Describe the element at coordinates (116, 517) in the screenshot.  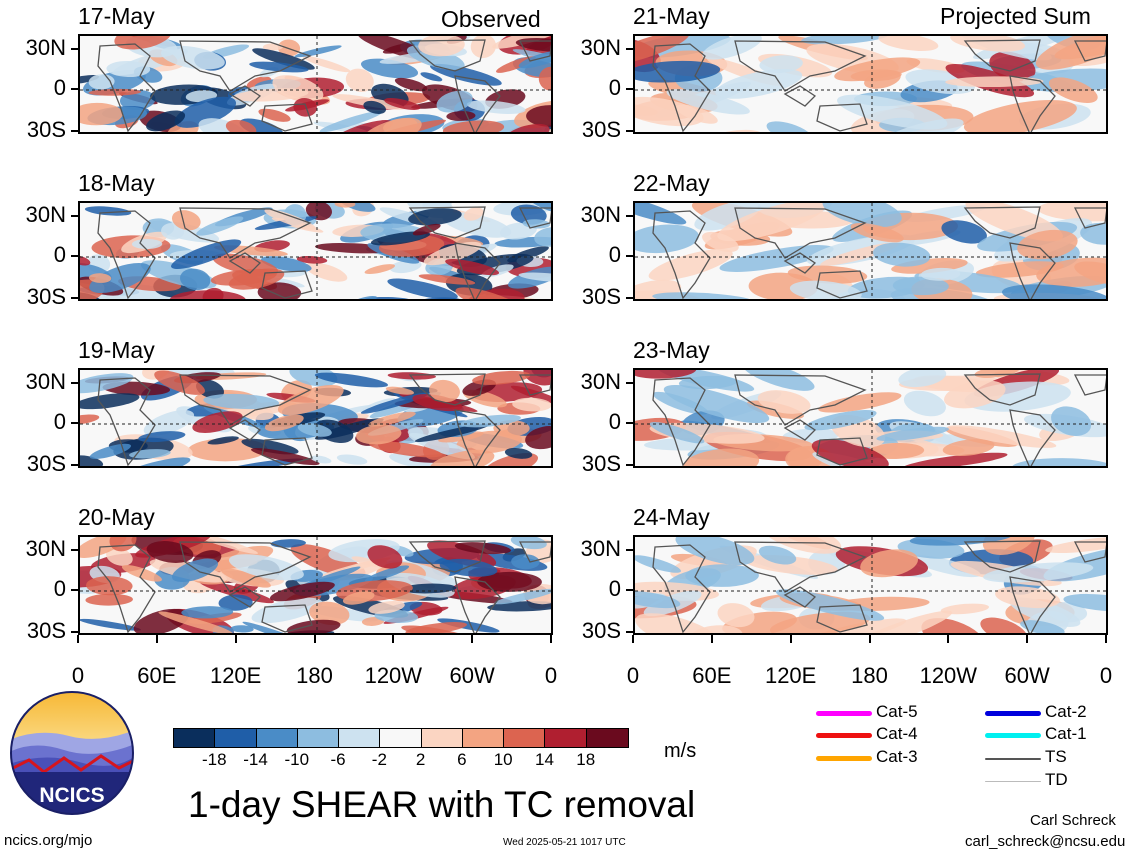
I see `left-panel-date: 20-May` at that location.